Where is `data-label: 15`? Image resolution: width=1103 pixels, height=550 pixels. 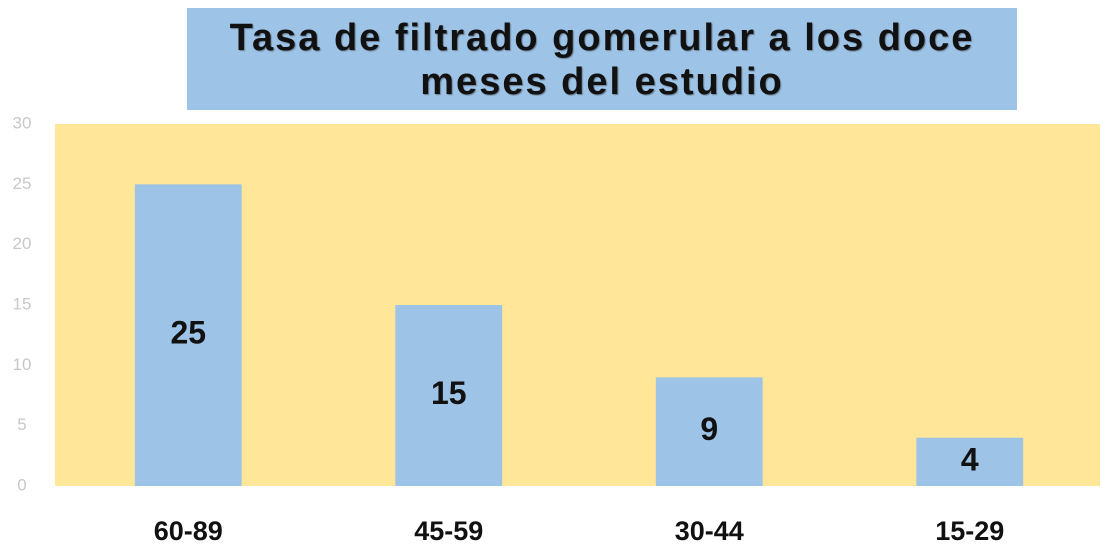 data-label: 15 is located at coordinates (449, 393).